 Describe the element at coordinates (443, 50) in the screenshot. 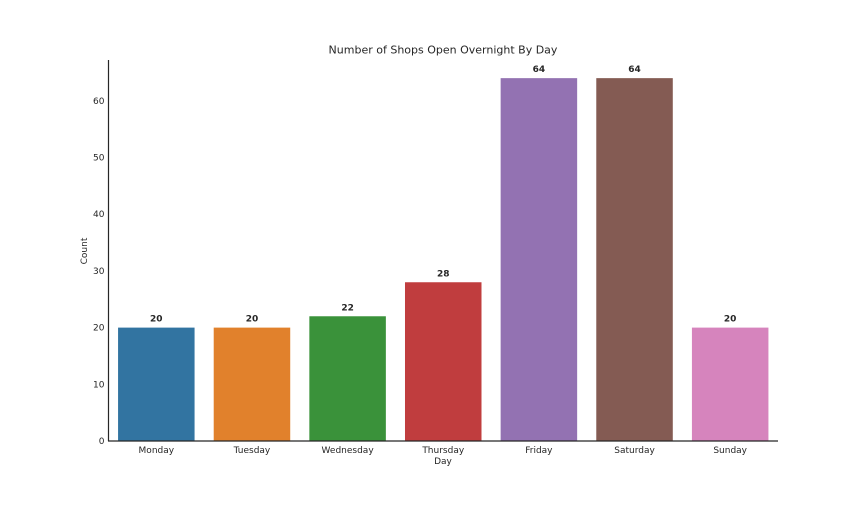

I see `chart-title: Number of Shops Open Overnight By Day` at that location.